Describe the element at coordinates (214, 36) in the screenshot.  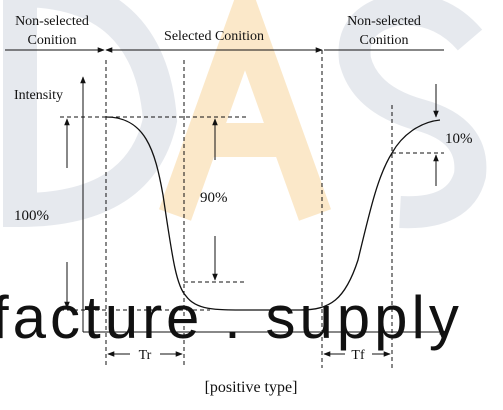
I see `label-selected: Selected Conition` at that location.